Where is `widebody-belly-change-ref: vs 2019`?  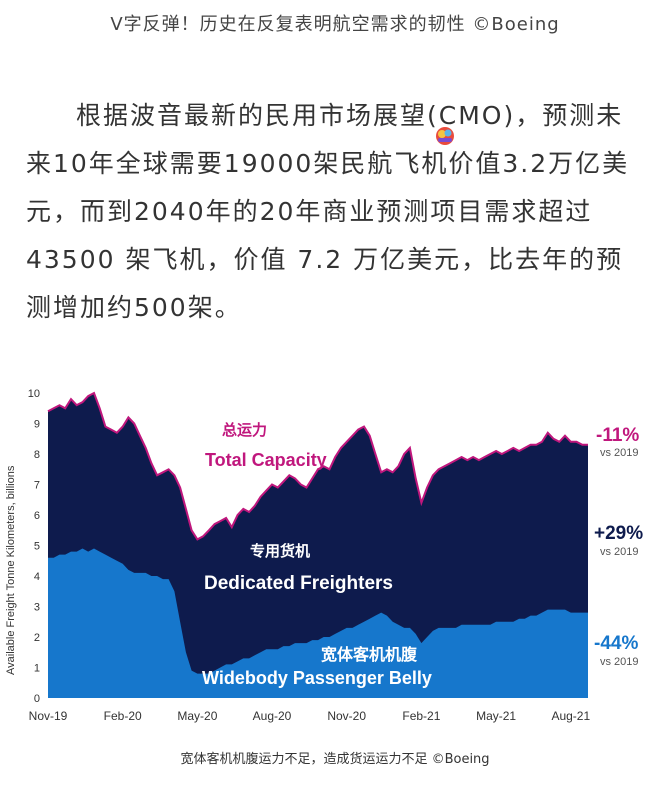
widebody-belly-change-ref: vs 2019 is located at coordinates (619, 662).